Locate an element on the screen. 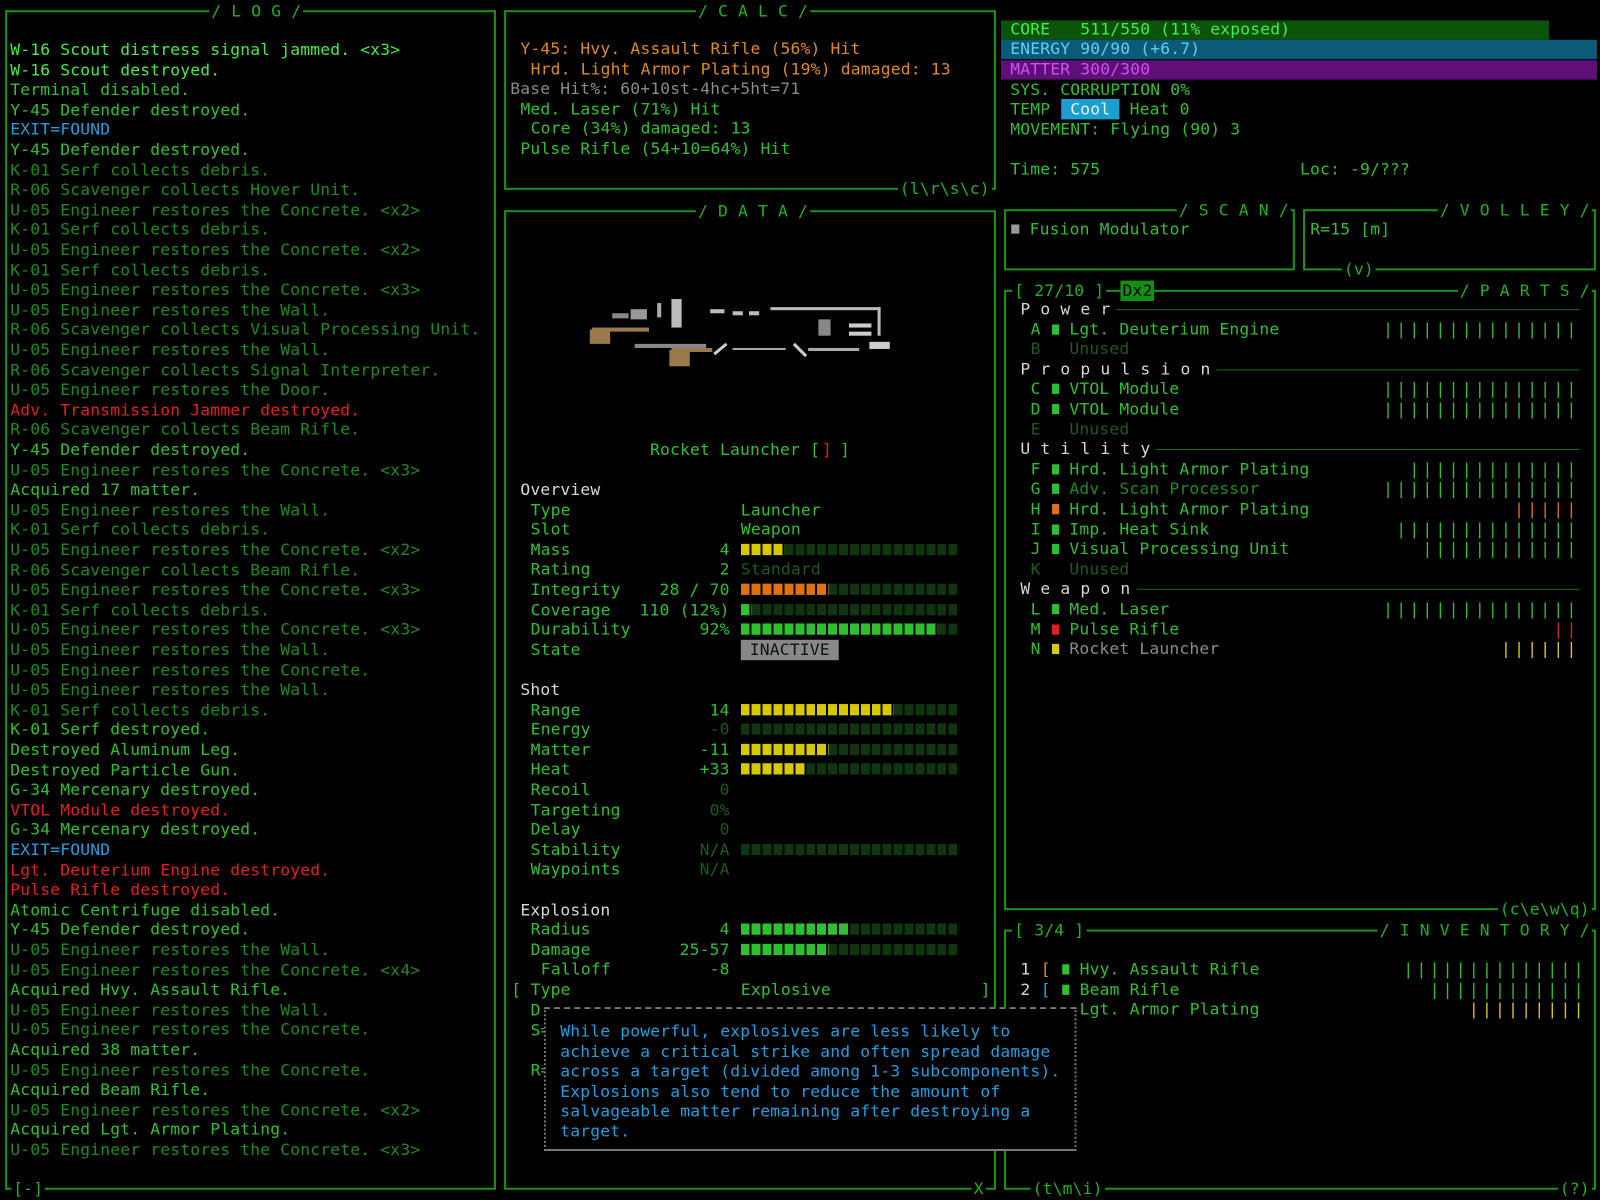 The height and width of the screenshot is (1200, 1600). help-button: (?) is located at coordinates (1574, 1188).